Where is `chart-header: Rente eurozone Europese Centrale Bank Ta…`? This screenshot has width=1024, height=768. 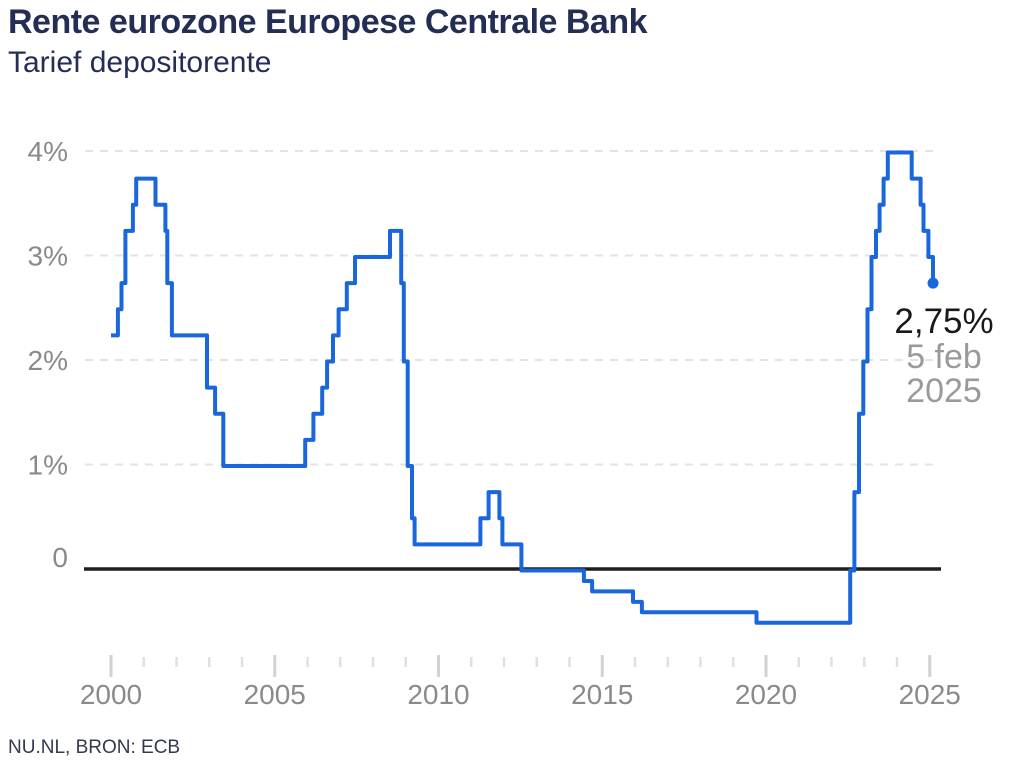 chart-header: Rente eurozone Europese Centrale Bank Ta… is located at coordinates (328, 41).